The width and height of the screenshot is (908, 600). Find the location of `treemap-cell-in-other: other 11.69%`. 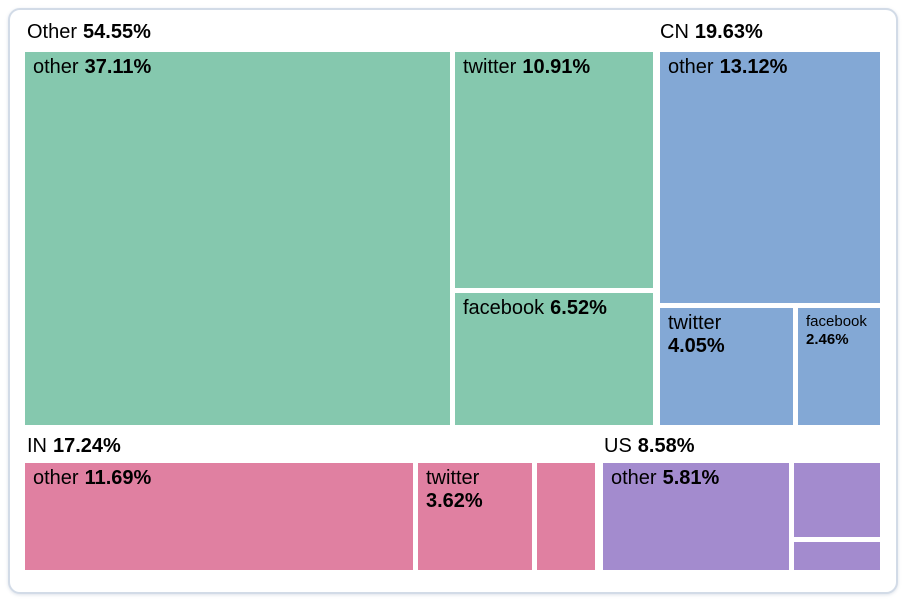

treemap-cell-in-other: other 11.69% is located at coordinates (219, 516).